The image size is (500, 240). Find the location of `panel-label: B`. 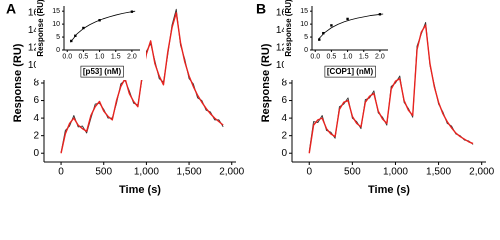

panel-label: B is located at coordinates (261, 9).